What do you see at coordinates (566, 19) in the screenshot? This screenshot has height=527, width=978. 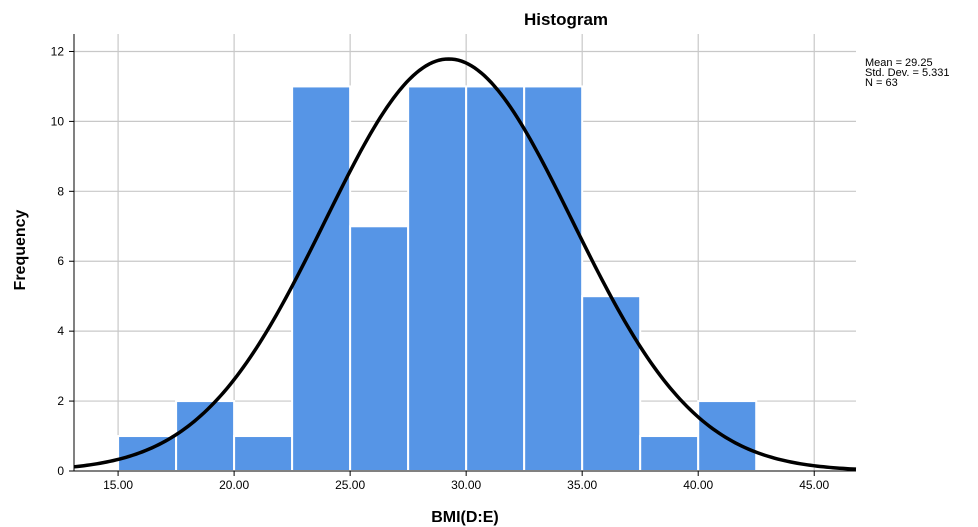 I see `chart-title: Histogram` at bounding box center [566, 19].